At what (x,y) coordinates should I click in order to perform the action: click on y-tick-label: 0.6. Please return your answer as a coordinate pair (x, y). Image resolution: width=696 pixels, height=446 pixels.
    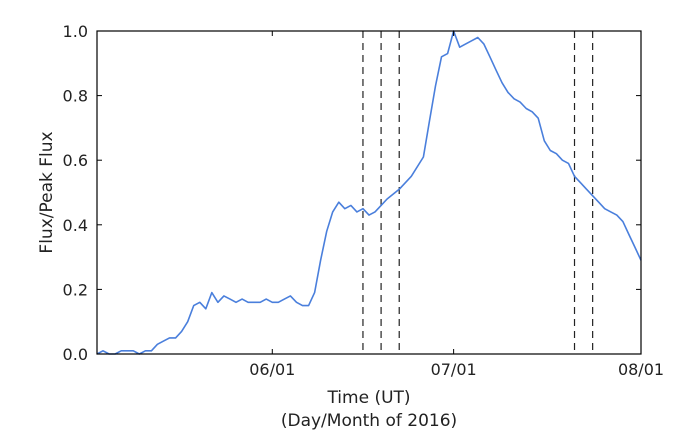
    Looking at the image, I should click on (75, 160).